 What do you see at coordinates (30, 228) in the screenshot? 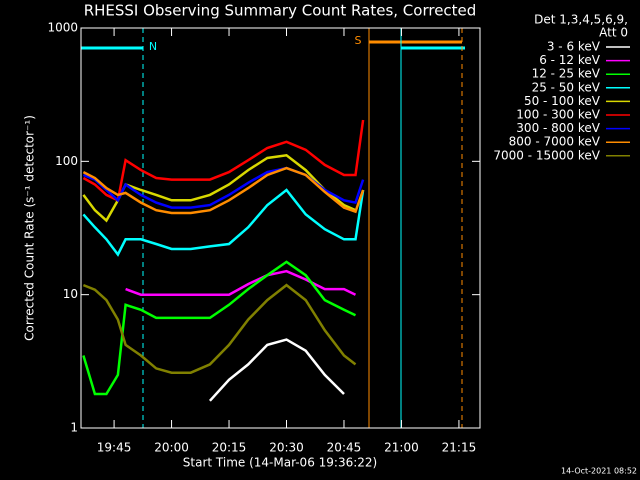
I see `y-axis-label: Corrected Count Rate (s⁻¹ detector⁻¹)` at bounding box center [30, 228].